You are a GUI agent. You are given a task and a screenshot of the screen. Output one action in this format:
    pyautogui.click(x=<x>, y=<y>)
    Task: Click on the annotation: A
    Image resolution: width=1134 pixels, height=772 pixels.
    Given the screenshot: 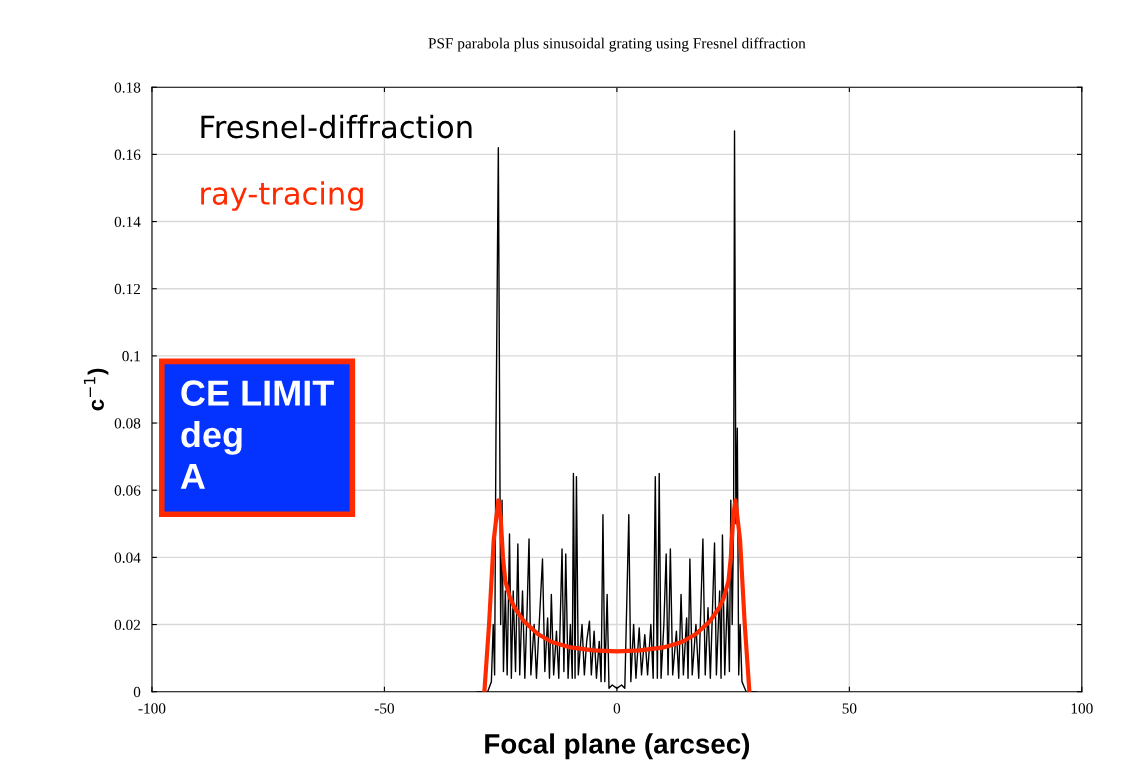 What is the action you would take?
    pyautogui.click(x=192, y=476)
    